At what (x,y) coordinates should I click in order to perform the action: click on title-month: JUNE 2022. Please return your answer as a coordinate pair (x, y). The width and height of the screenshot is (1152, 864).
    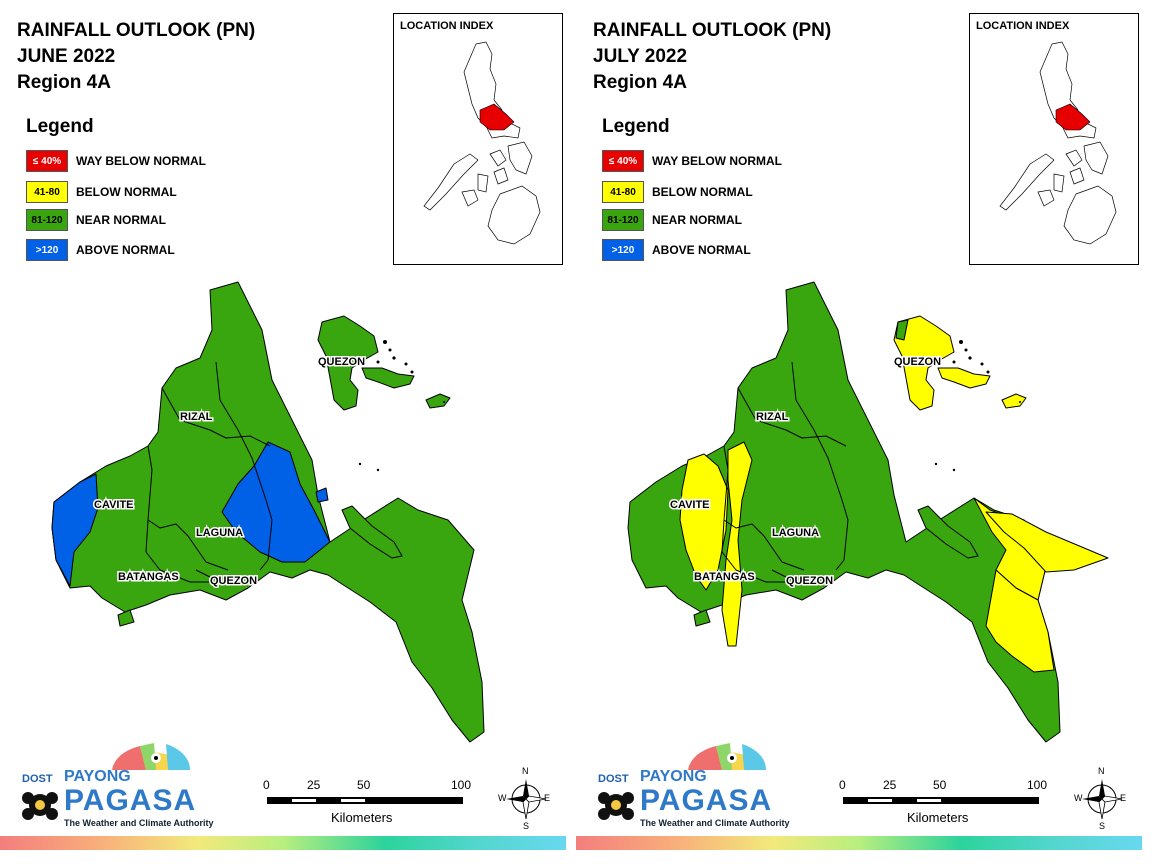
    Looking at the image, I should click on (66, 56).